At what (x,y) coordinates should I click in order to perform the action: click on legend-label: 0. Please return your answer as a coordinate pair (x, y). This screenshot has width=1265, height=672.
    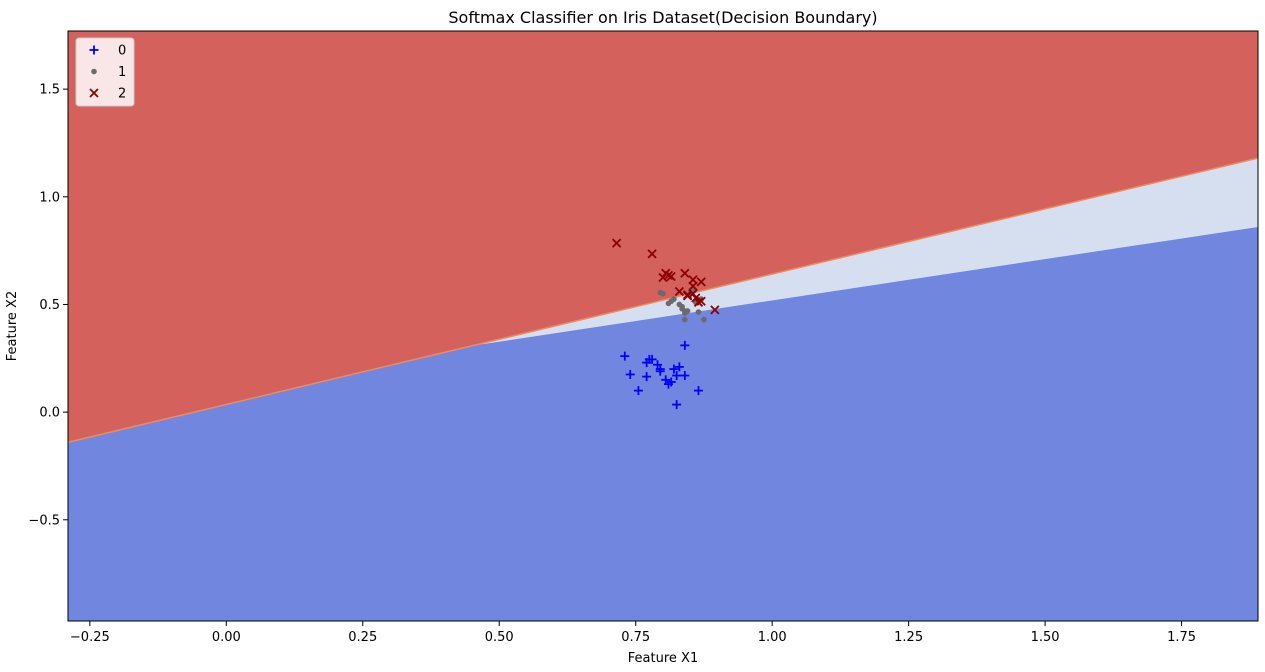
    Looking at the image, I should click on (122, 51).